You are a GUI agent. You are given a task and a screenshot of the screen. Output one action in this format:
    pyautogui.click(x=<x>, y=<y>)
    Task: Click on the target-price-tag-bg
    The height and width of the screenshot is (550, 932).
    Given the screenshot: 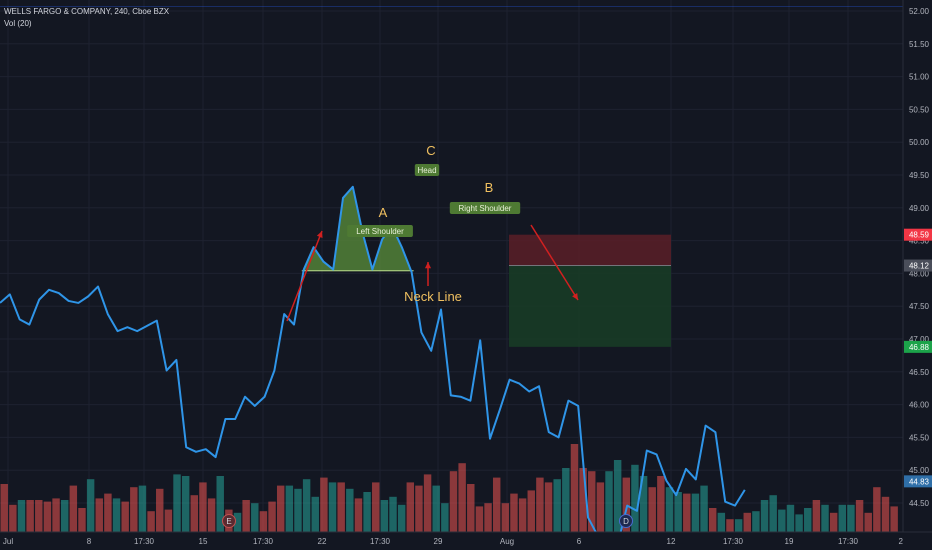 What is the action you would take?
    pyautogui.click(x=918, y=346)
    